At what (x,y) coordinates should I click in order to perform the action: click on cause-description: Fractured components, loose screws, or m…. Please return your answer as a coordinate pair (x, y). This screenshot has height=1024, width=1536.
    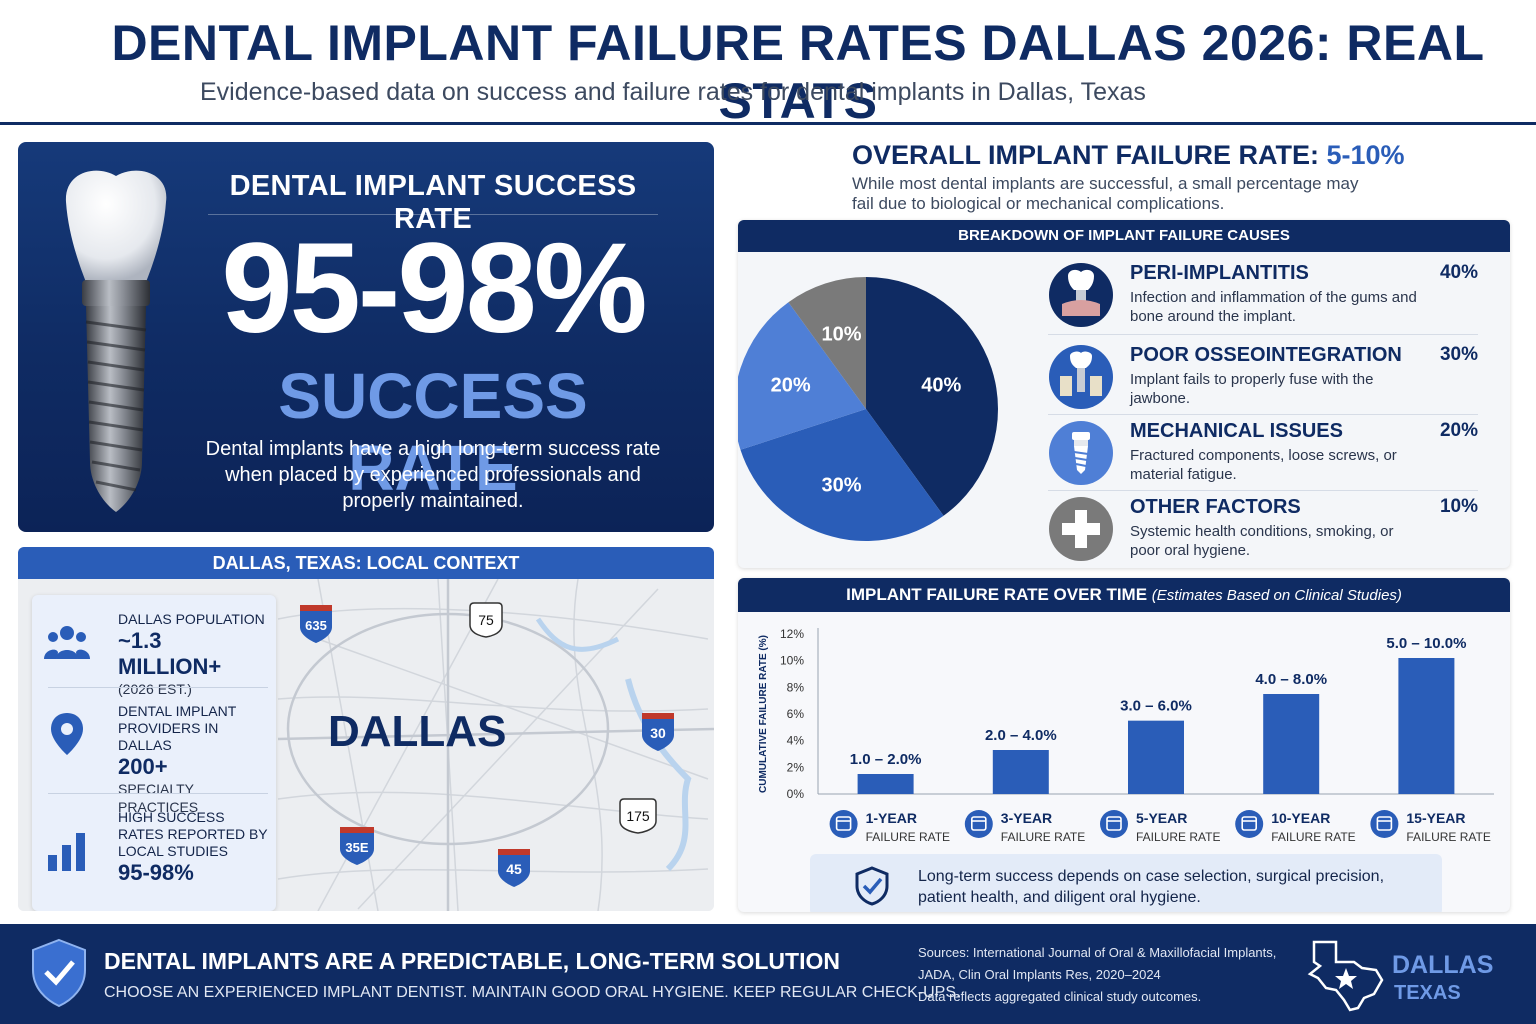
    Looking at the image, I should click on (1263, 465).